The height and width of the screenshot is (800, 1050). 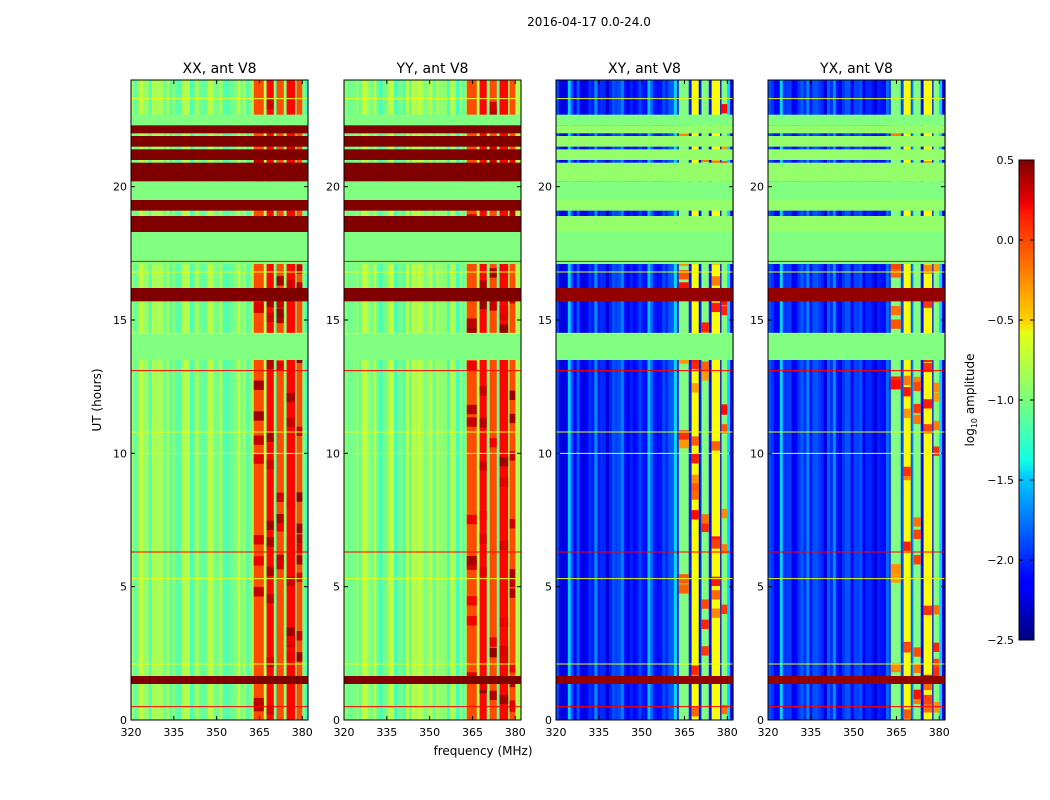 What do you see at coordinates (472, 732) in the screenshot?
I see `x-tick-label: 365` at bounding box center [472, 732].